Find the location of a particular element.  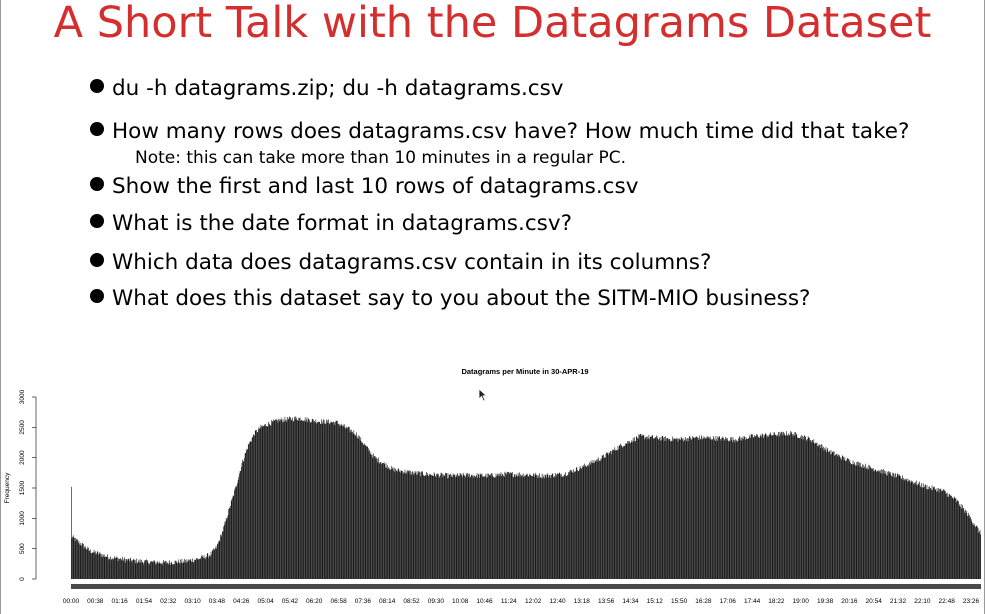

slide-title: A Short Talk with the Datagrams Dataset is located at coordinates (492, 24).